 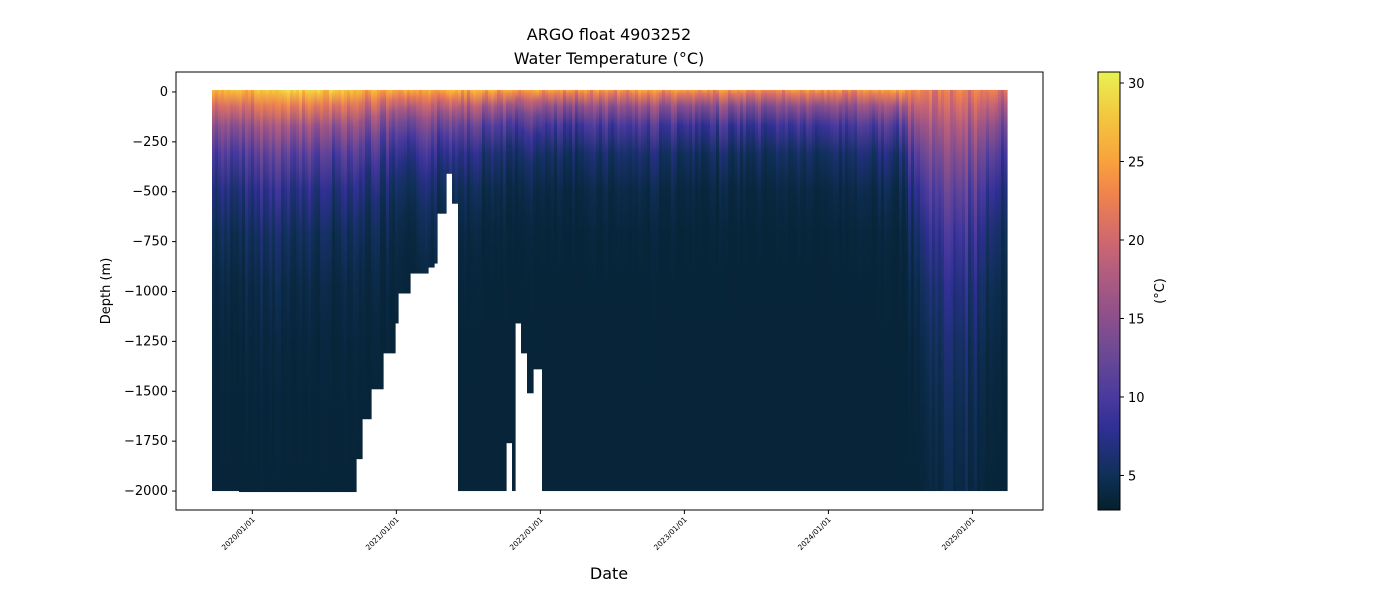 What do you see at coordinates (1109, 291) in the screenshot?
I see `colorbar` at bounding box center [1109, 291].